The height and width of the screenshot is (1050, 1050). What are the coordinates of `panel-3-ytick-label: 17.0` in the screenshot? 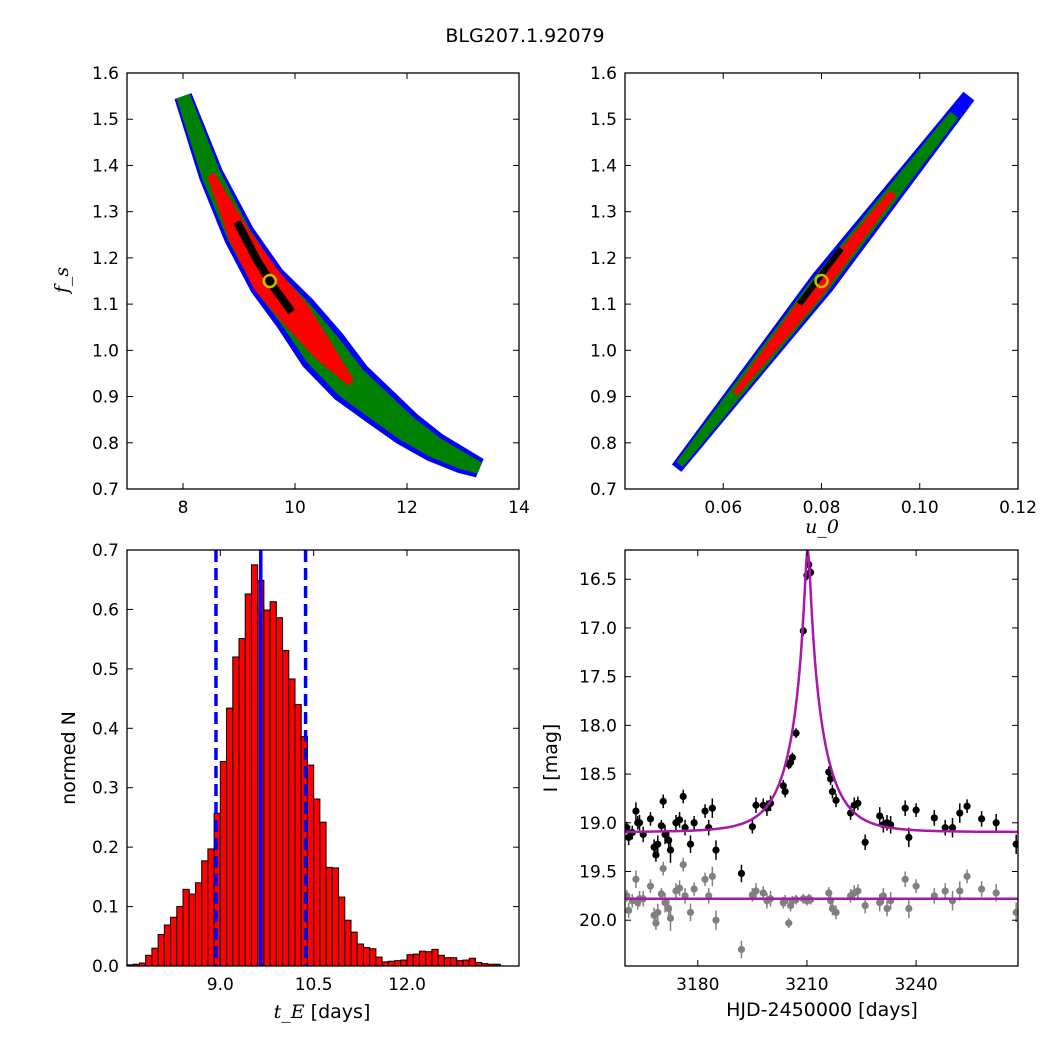 It's located at (598, 629).